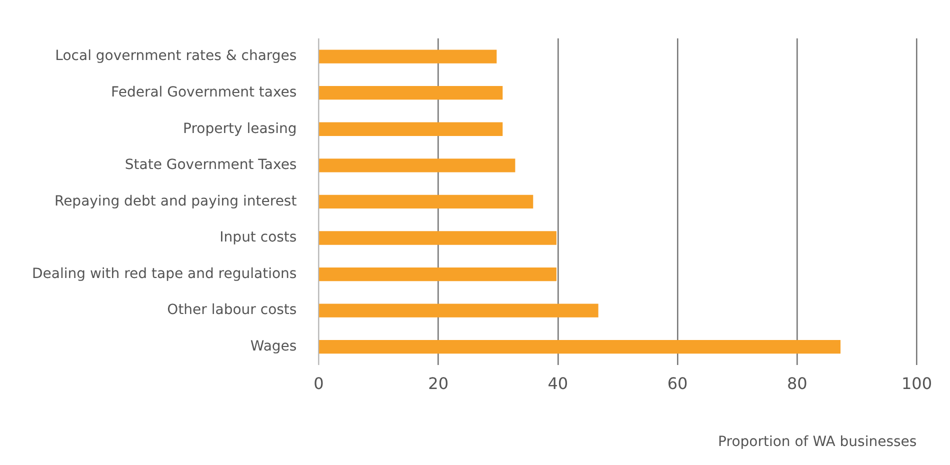 This screenshot has height=465, width=950. I want to click on x-tick-label: 20, so click(438, 383).